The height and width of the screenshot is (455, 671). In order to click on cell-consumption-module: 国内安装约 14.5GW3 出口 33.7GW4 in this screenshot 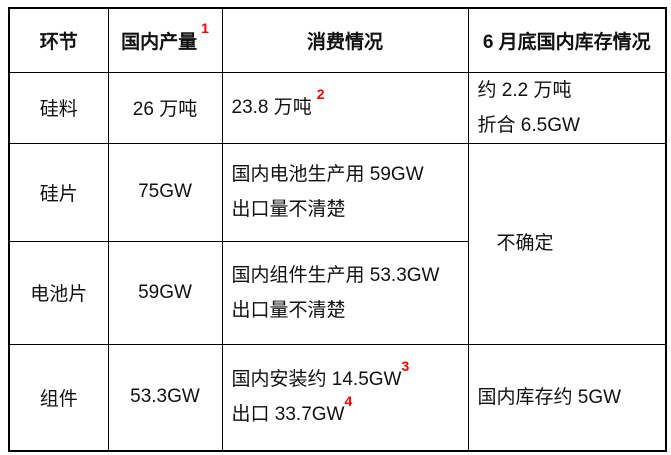, I will do `click(345, 397)`.